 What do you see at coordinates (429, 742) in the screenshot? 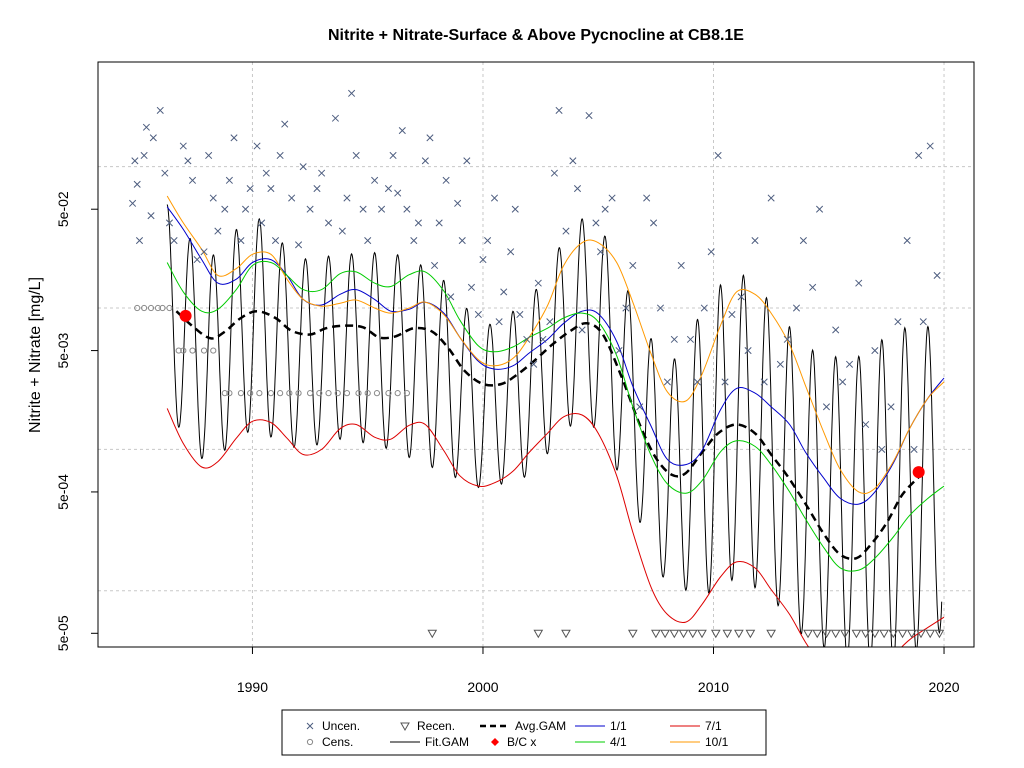
I see `legend-item: Fit.GAM` at bounding box center [429, 742].